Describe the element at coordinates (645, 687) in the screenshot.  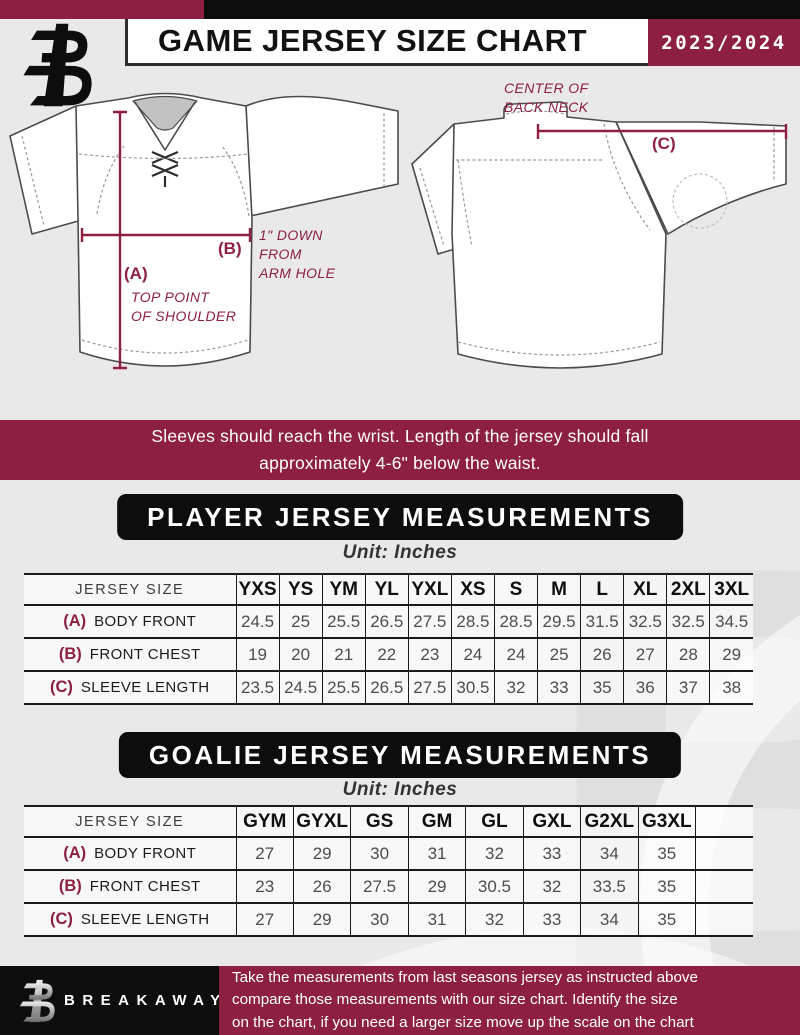
I see `measurement-cell: 36` at that location.